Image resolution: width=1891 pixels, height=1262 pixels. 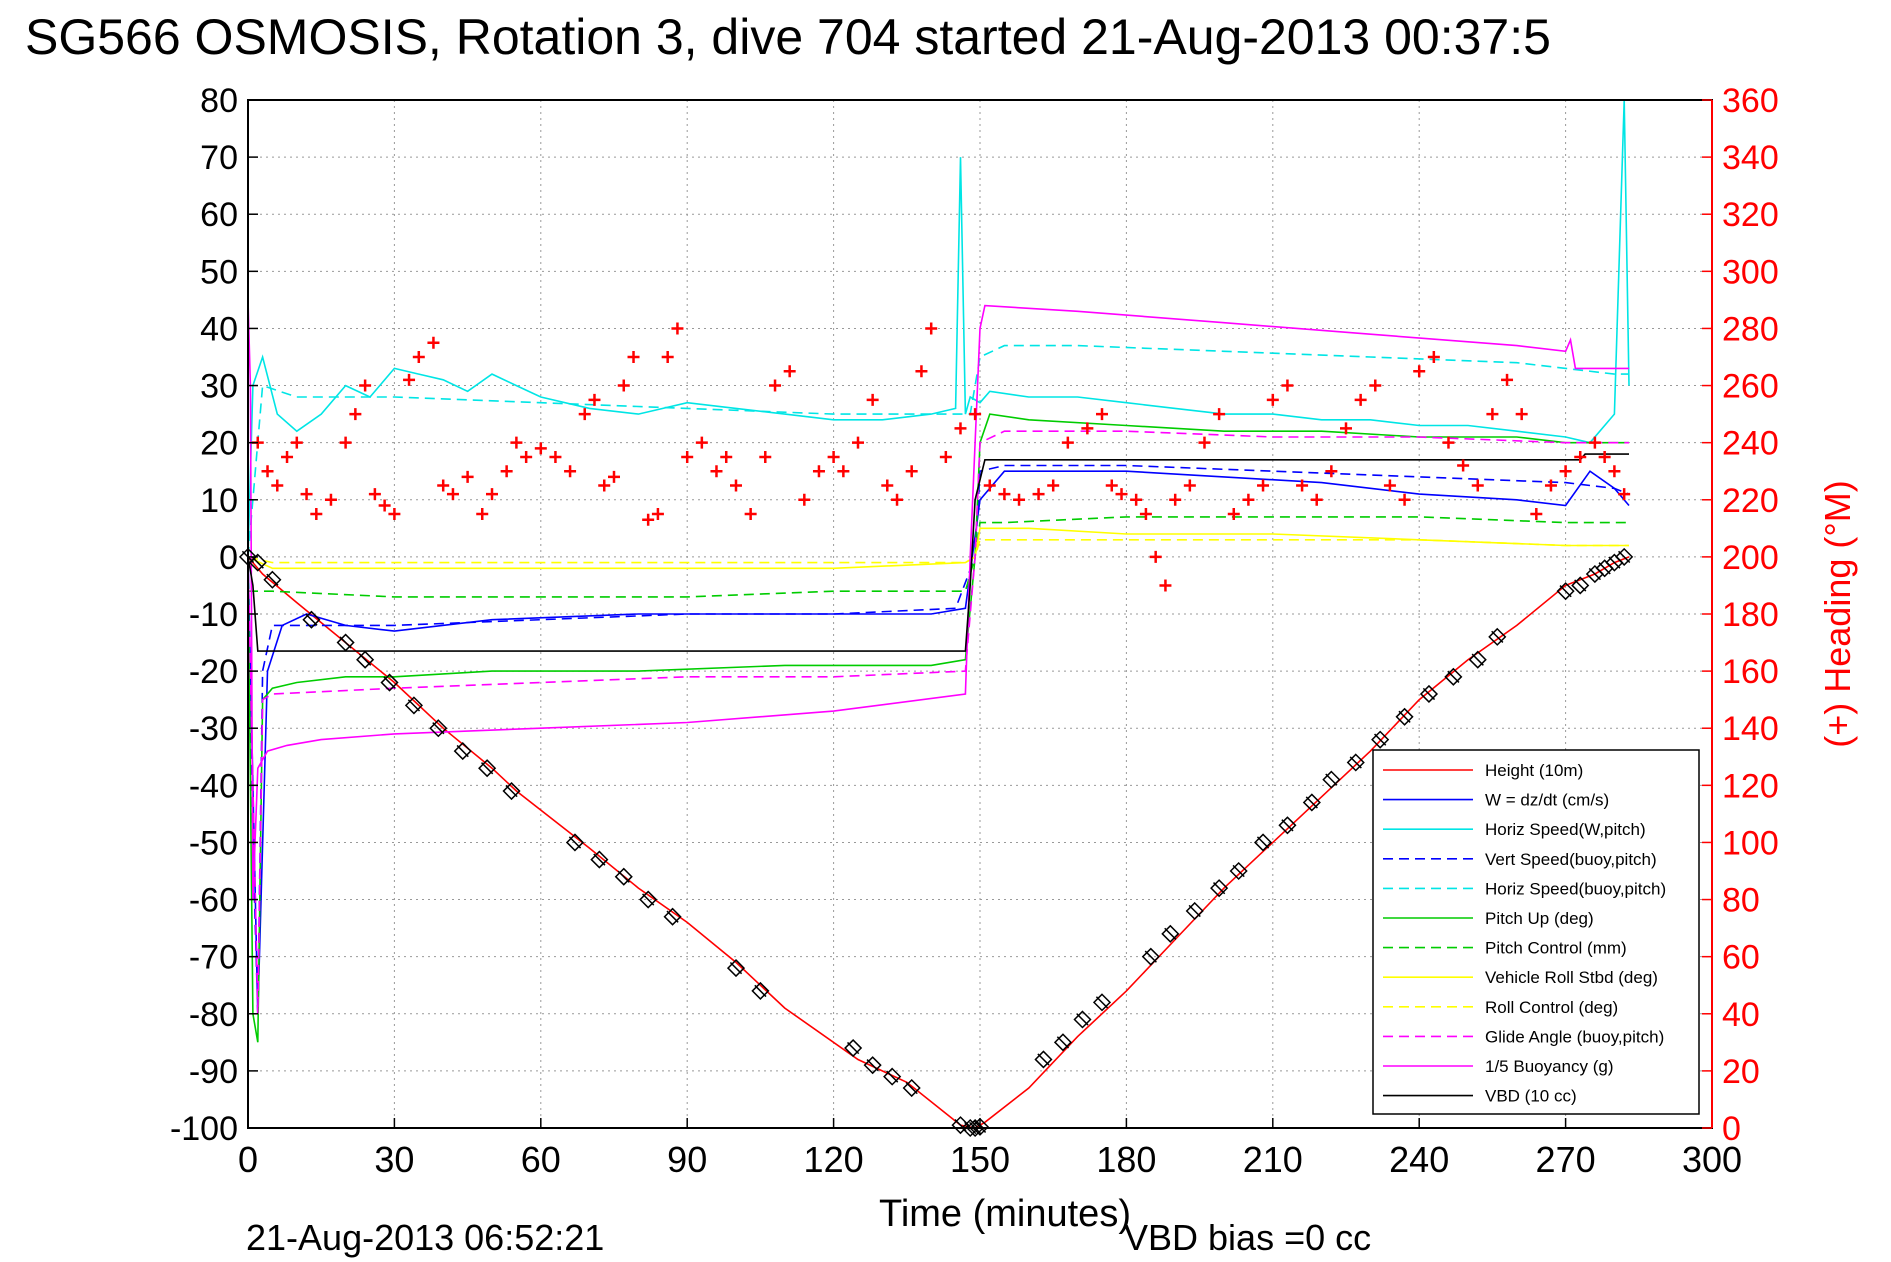 What do you see at coordinates (1531, 1096) in the screenshot?
I see `legend-label: VBD (10 cc)` at bounding box center [1531, 1096].